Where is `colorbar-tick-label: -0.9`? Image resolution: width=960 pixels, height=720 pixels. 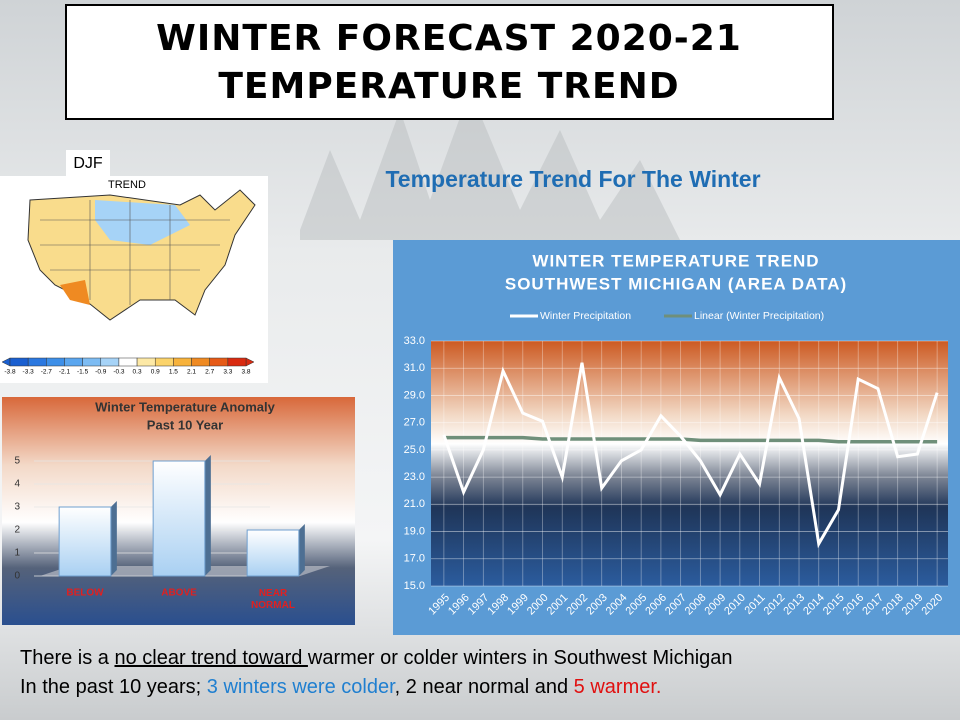
colorbar-tick-label: -0.9 is located at coordinates (101, 372).